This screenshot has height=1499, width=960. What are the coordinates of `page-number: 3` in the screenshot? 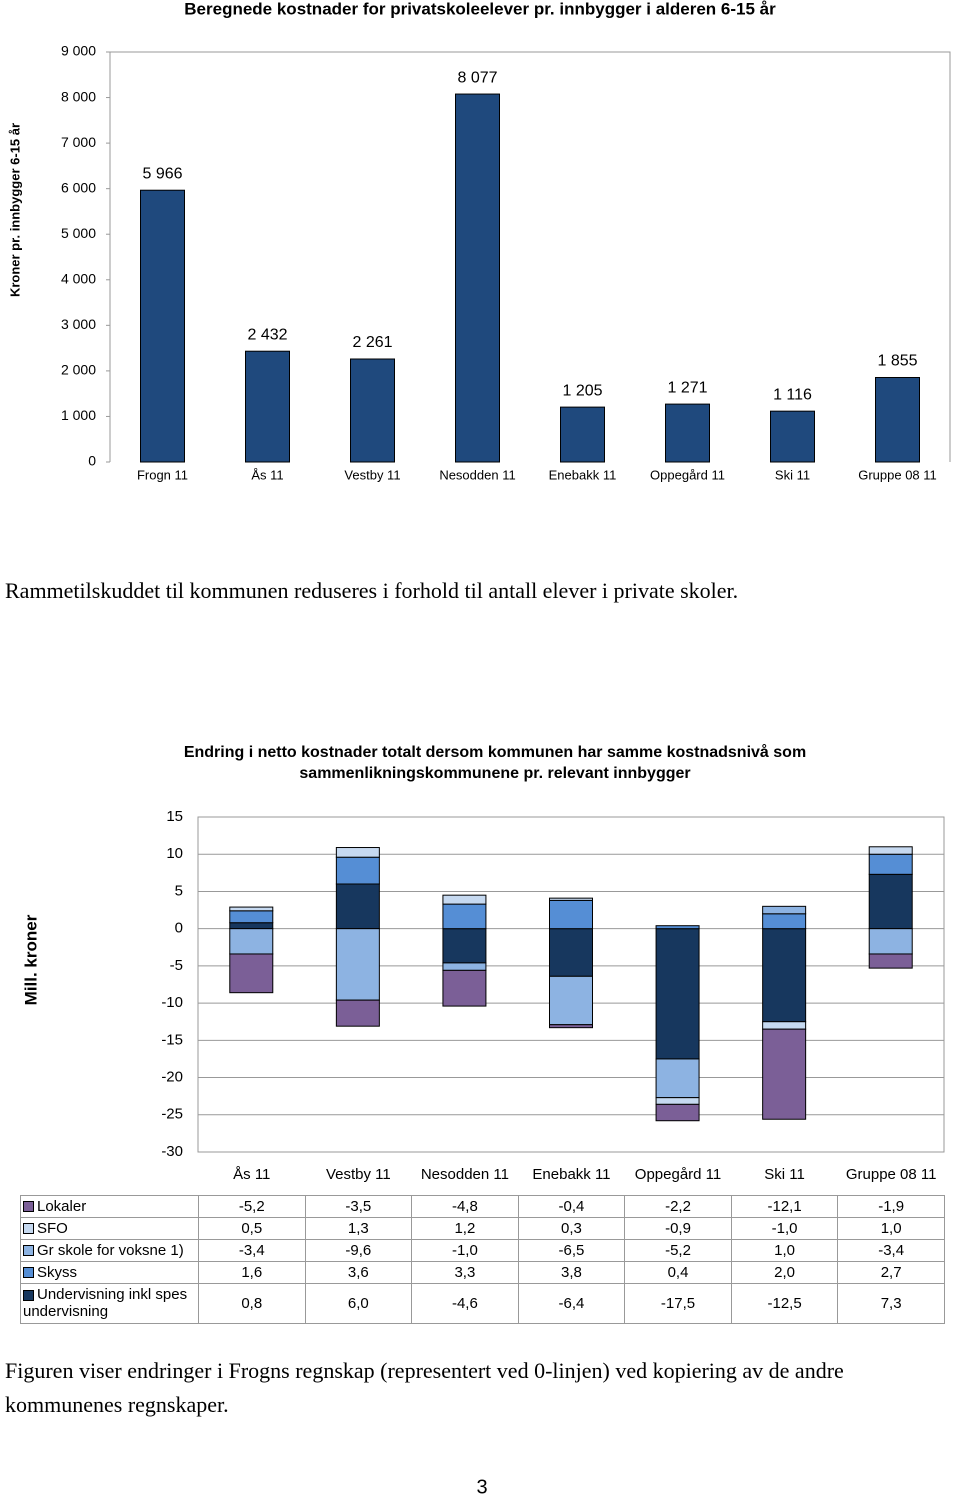 It's located at (481, 1487).